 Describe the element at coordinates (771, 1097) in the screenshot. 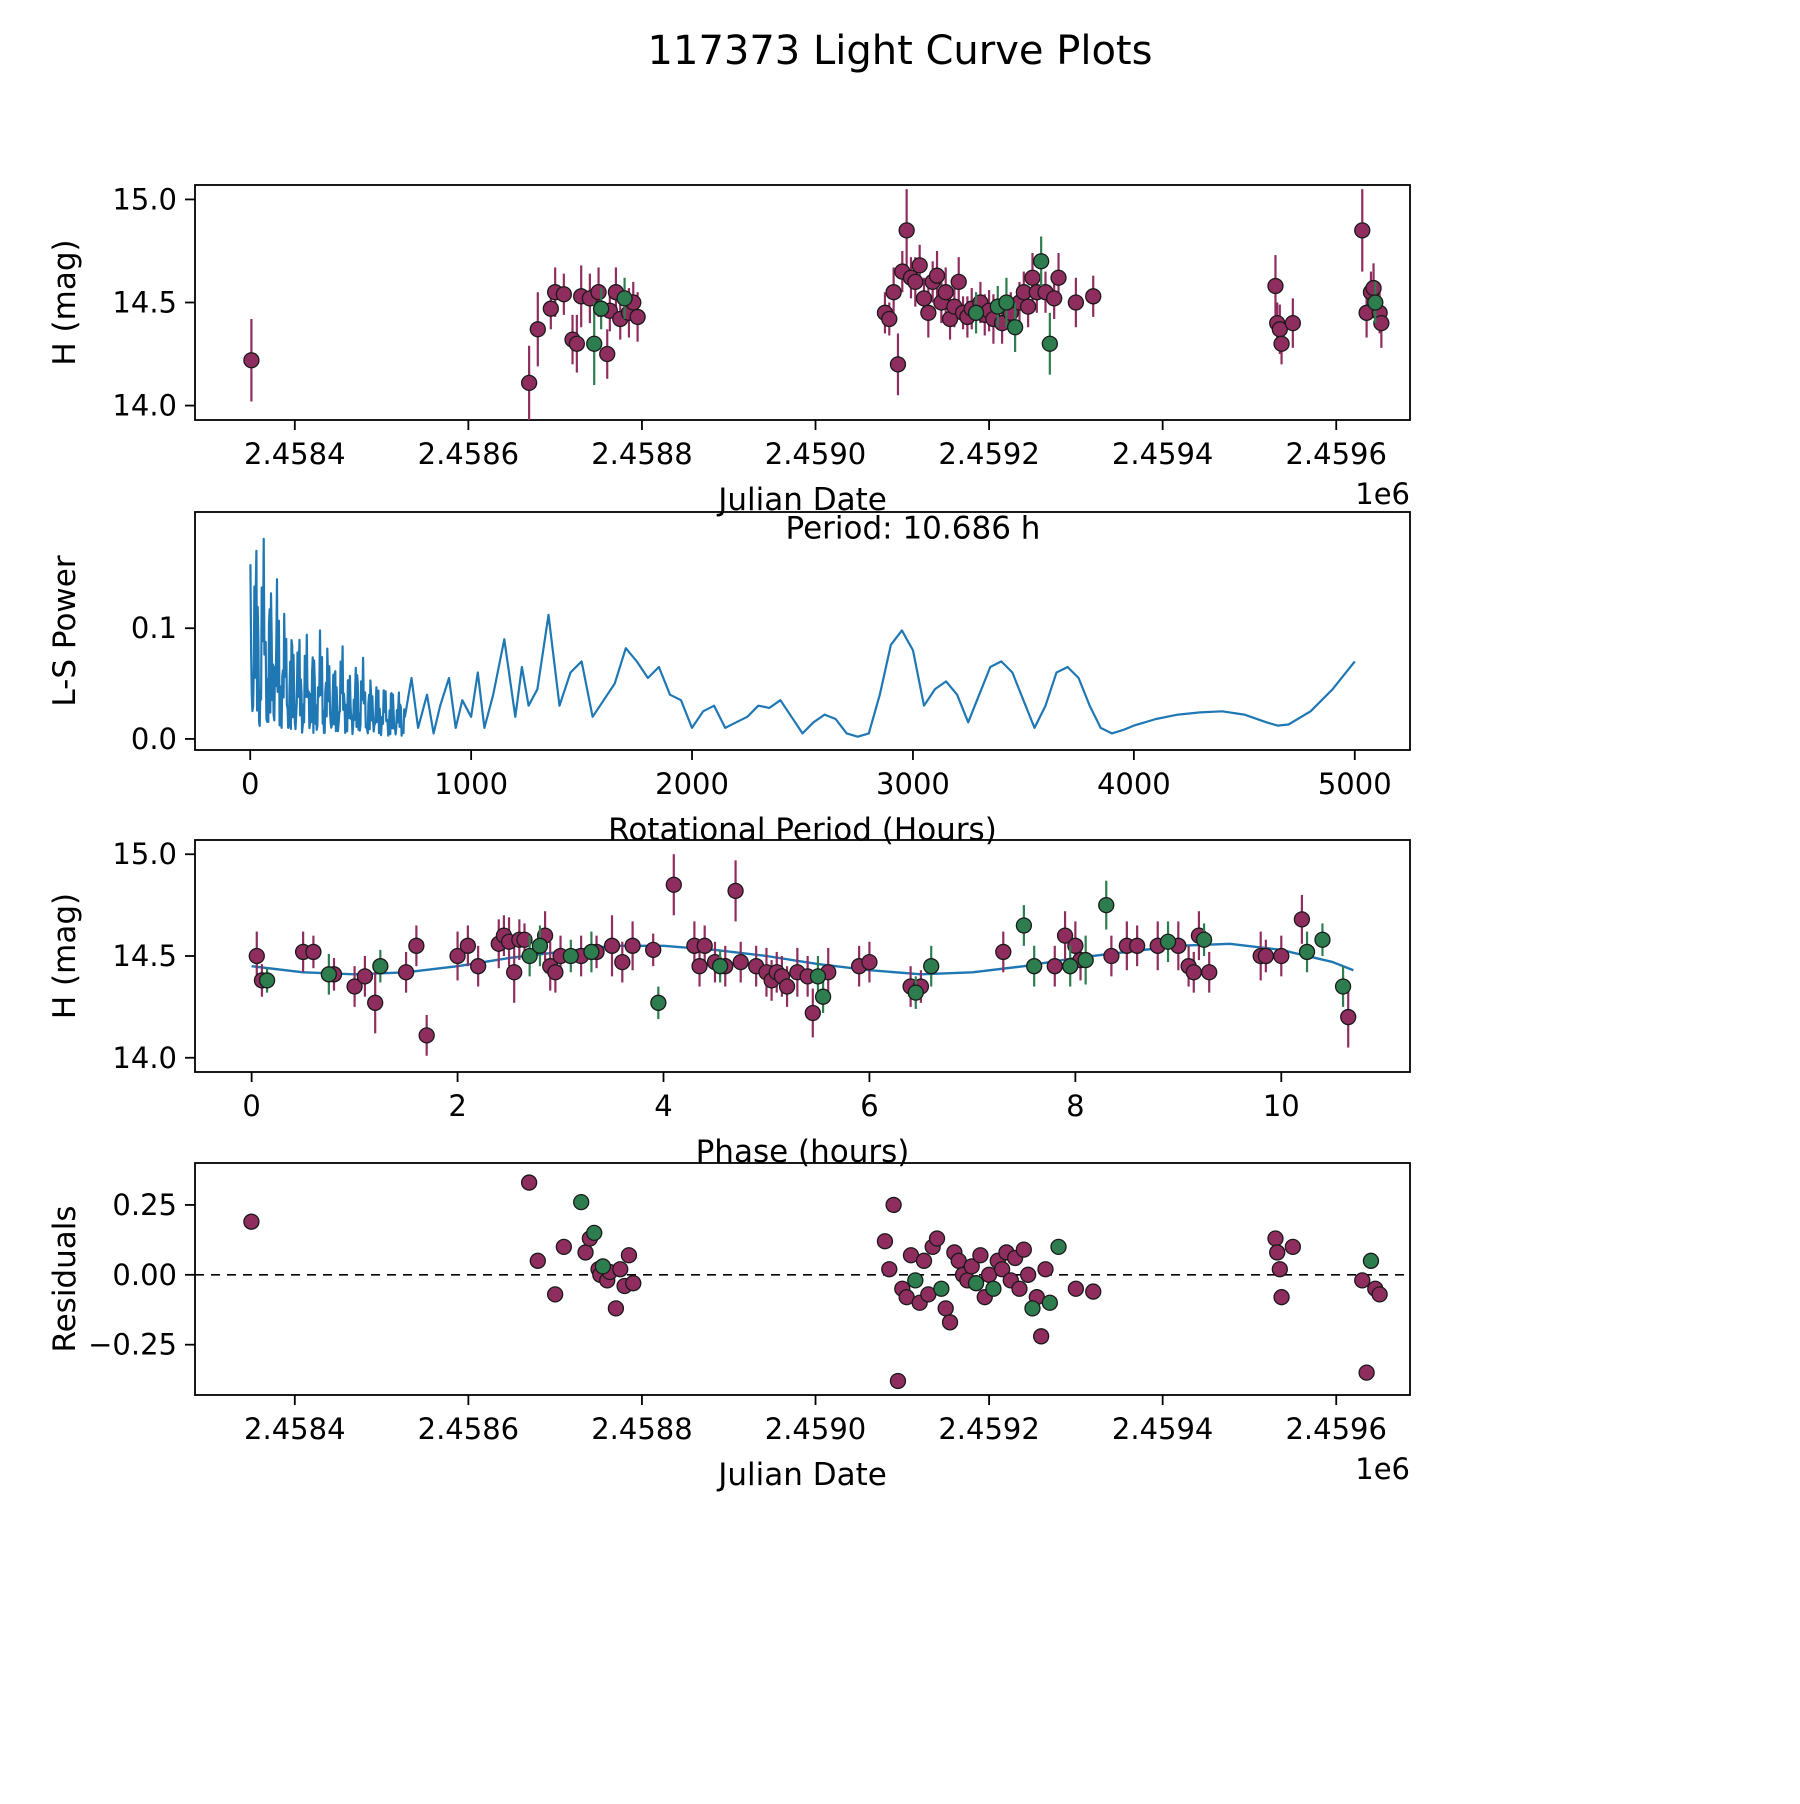

I see `x-ticks: 0 2 4 6 8 10` at that location.